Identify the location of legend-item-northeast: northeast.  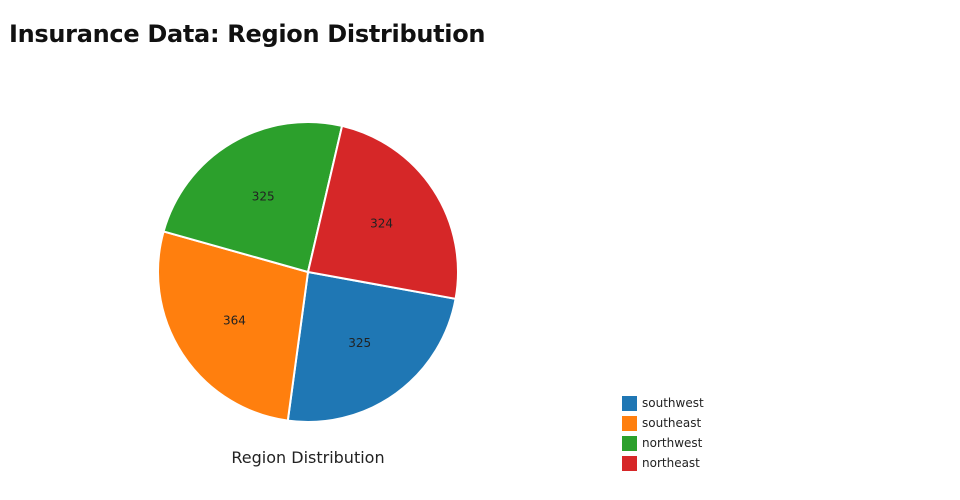
(663, 463).